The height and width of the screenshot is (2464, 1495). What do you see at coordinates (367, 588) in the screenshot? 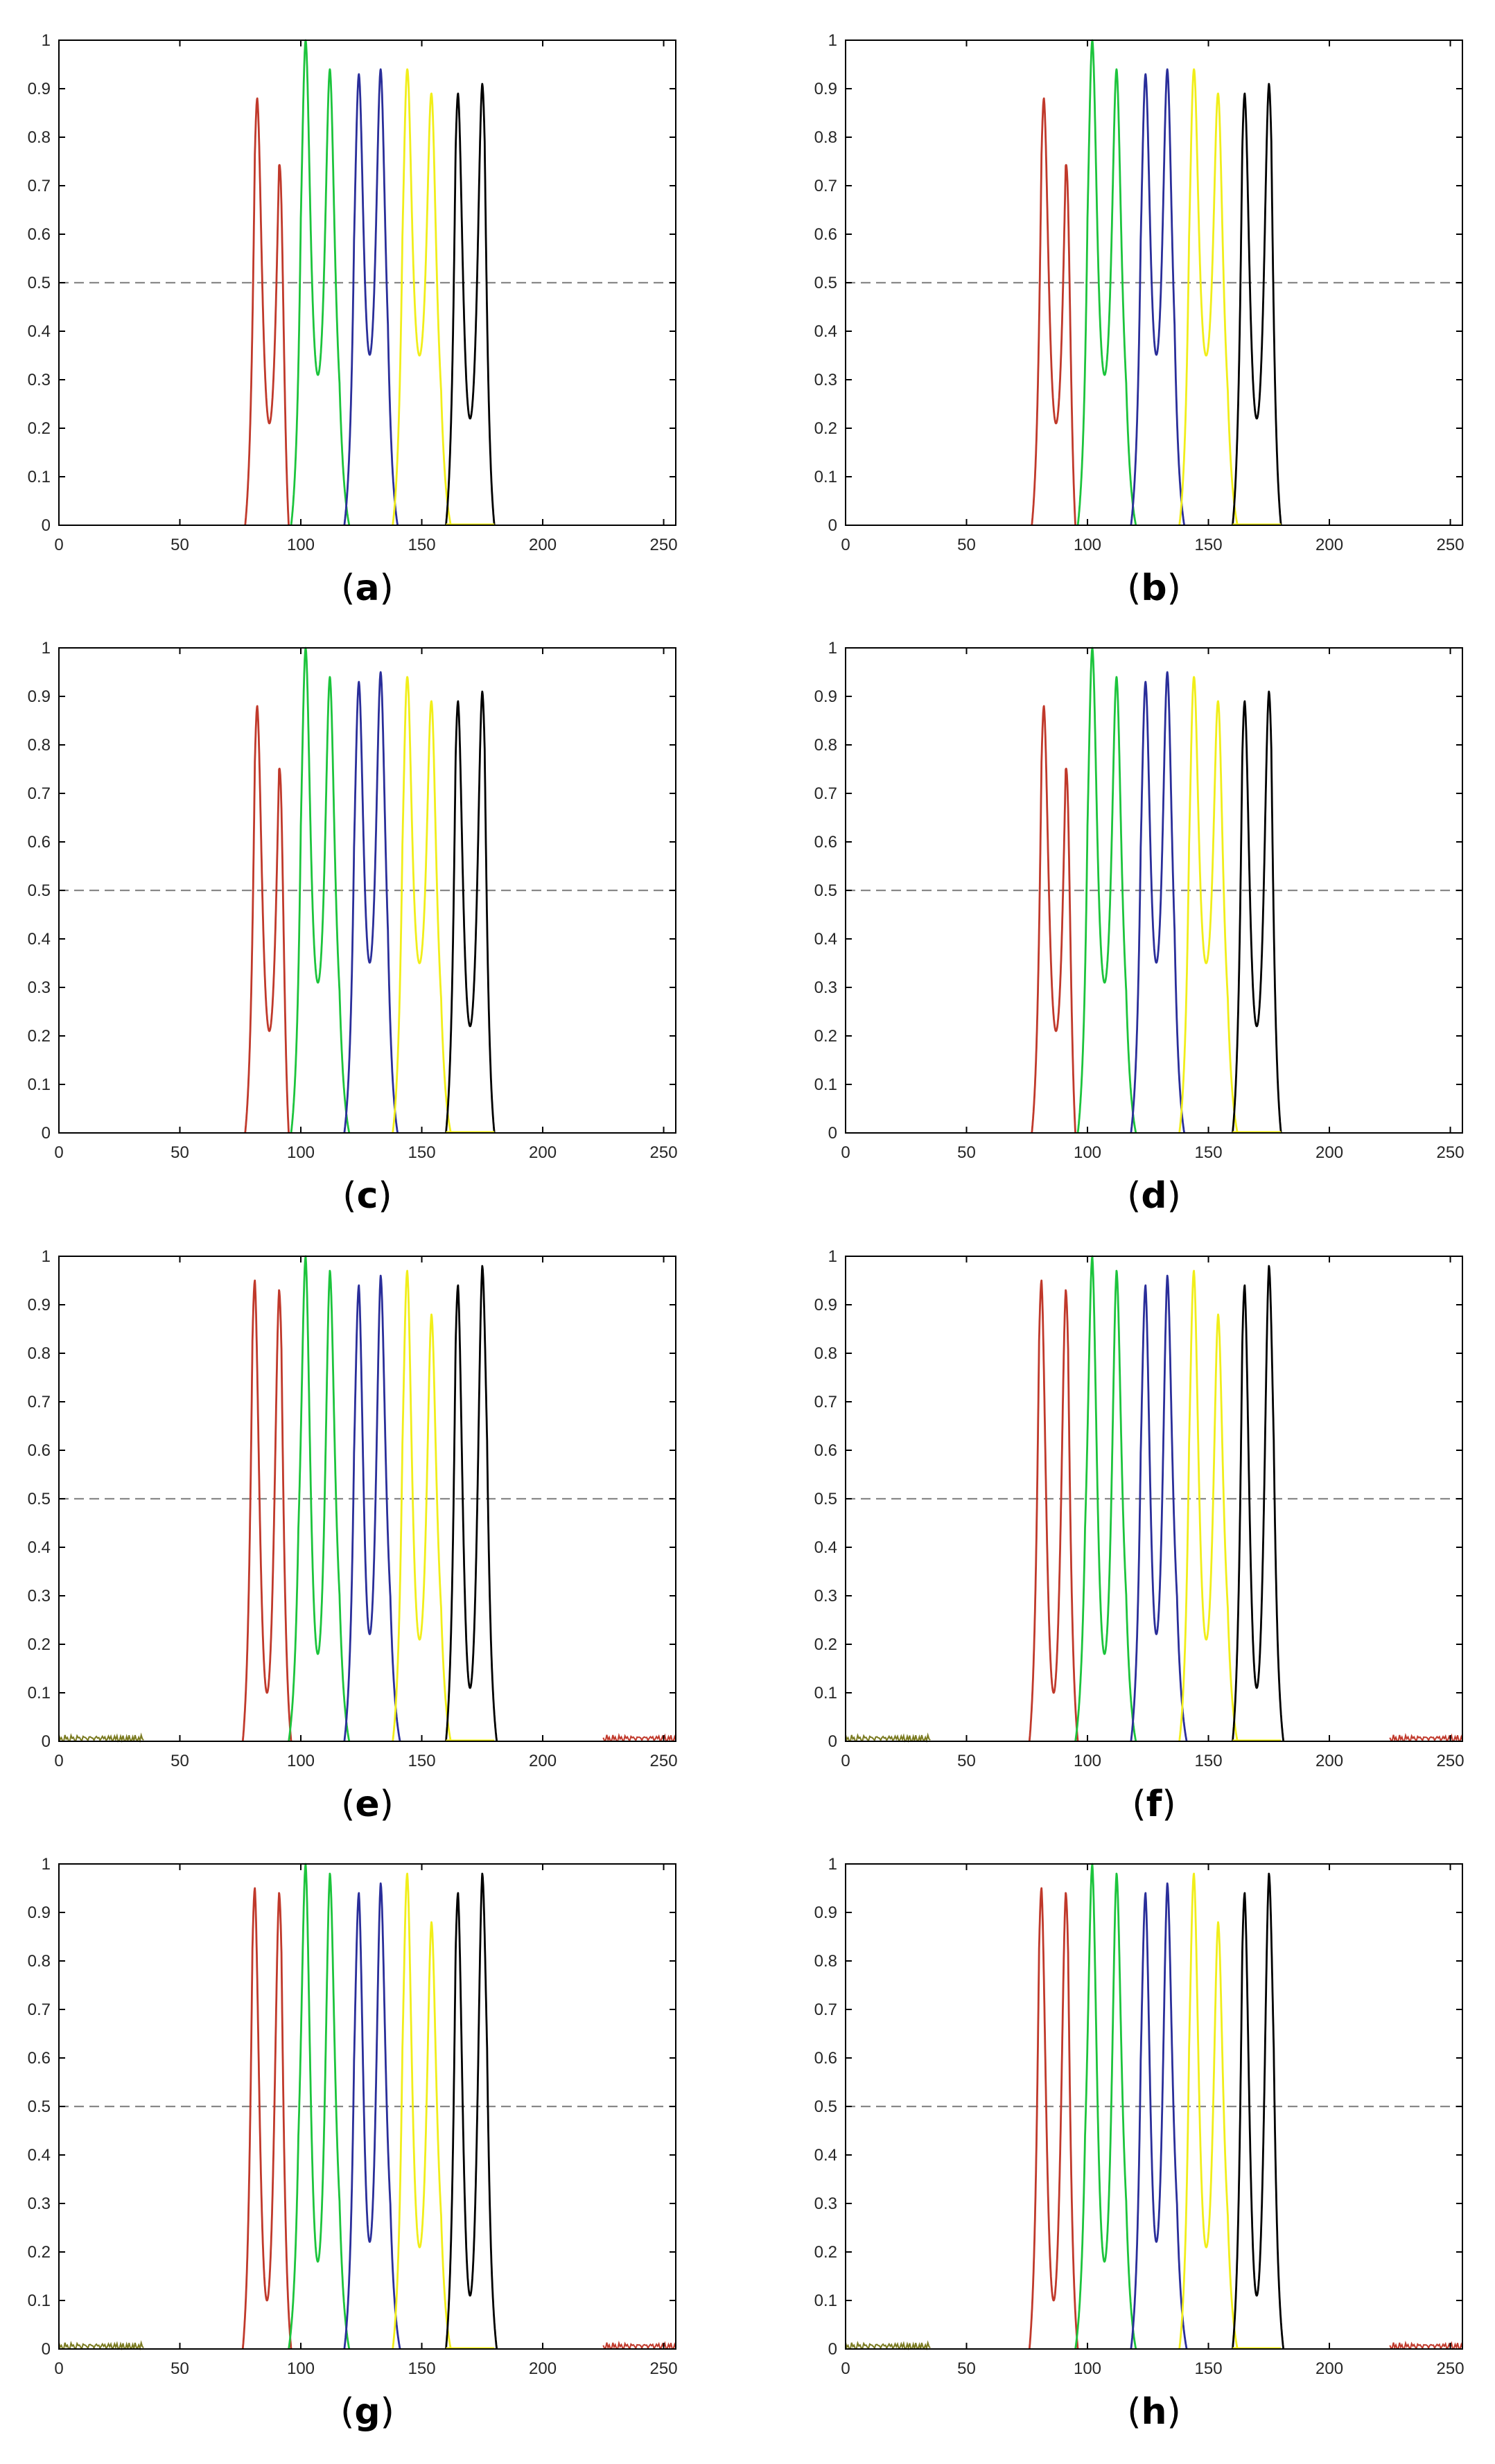
I see `panel-letter: a` at bounding box center [367, 588].